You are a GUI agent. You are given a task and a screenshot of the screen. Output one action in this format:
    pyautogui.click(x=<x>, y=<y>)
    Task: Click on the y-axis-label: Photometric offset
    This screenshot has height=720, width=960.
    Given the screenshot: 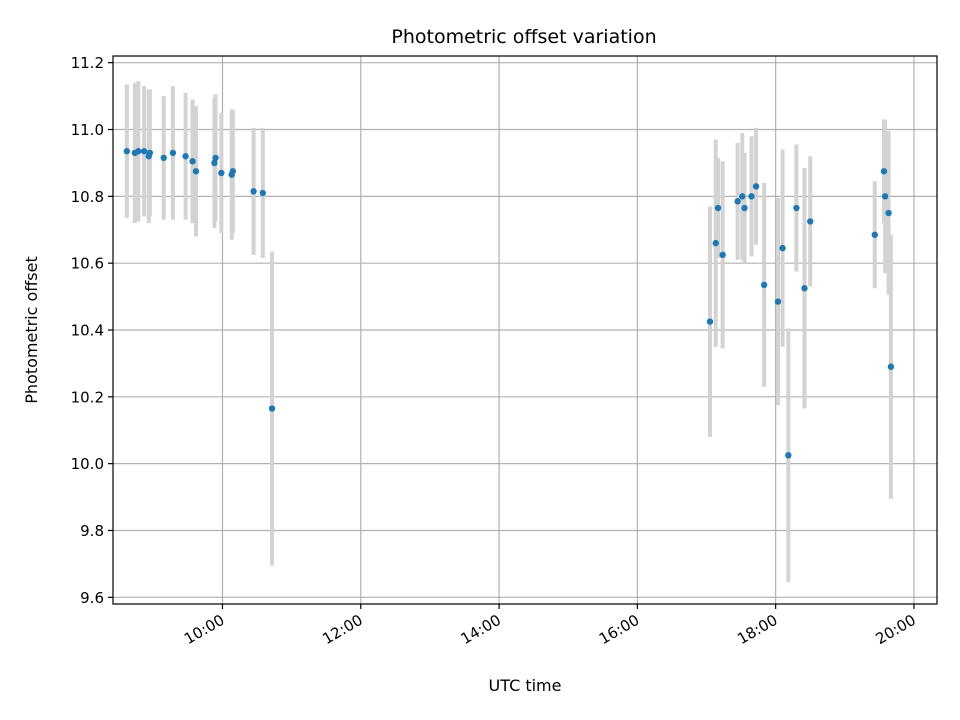 What is the action you would take?
    pyautogui.click(x=31, y=330)
    